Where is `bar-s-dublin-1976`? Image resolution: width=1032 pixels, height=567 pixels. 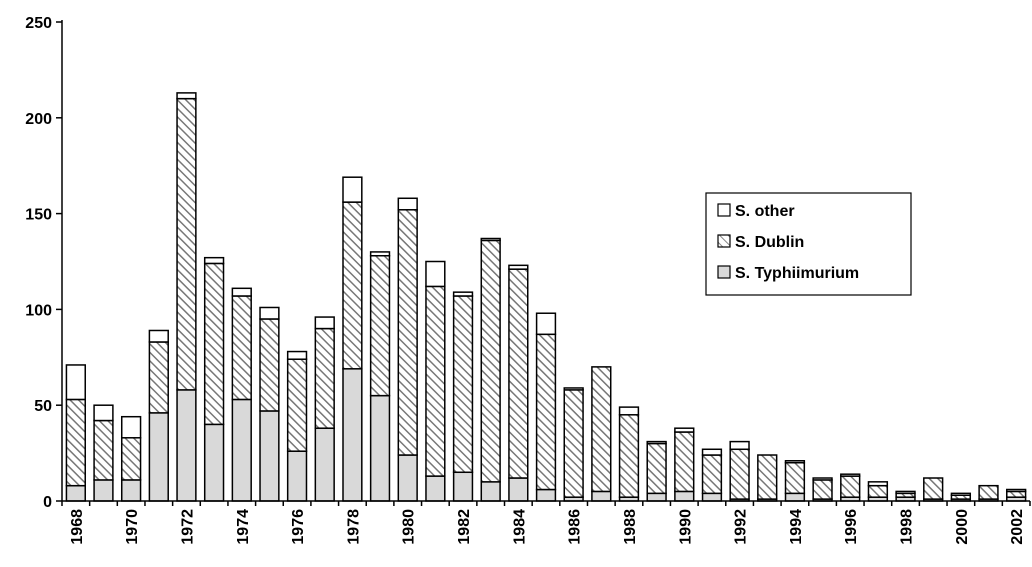
bar-s-dublin-1976 is located at coordinates (297, 405).